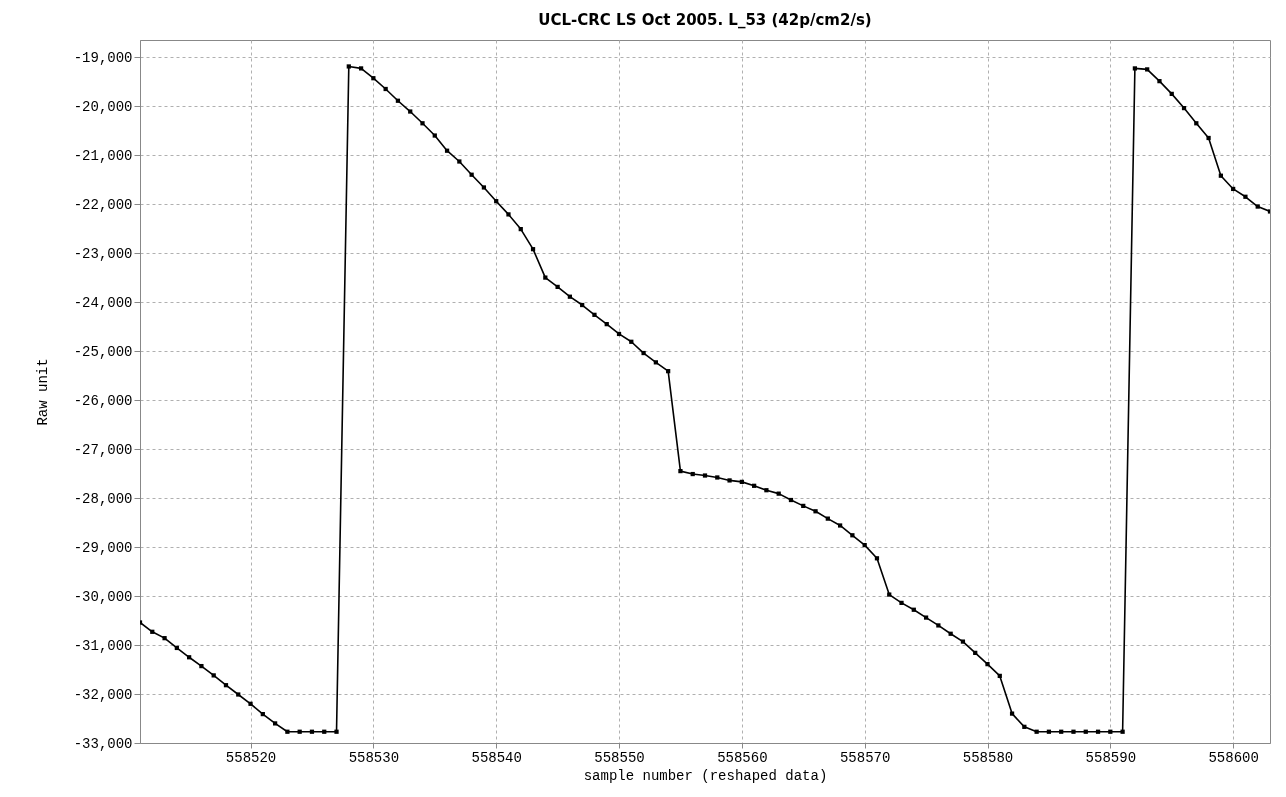  Describe the element at coordinates (42, 392) in the screenshot. I see `y-axis-title: Raw unit` at that location.